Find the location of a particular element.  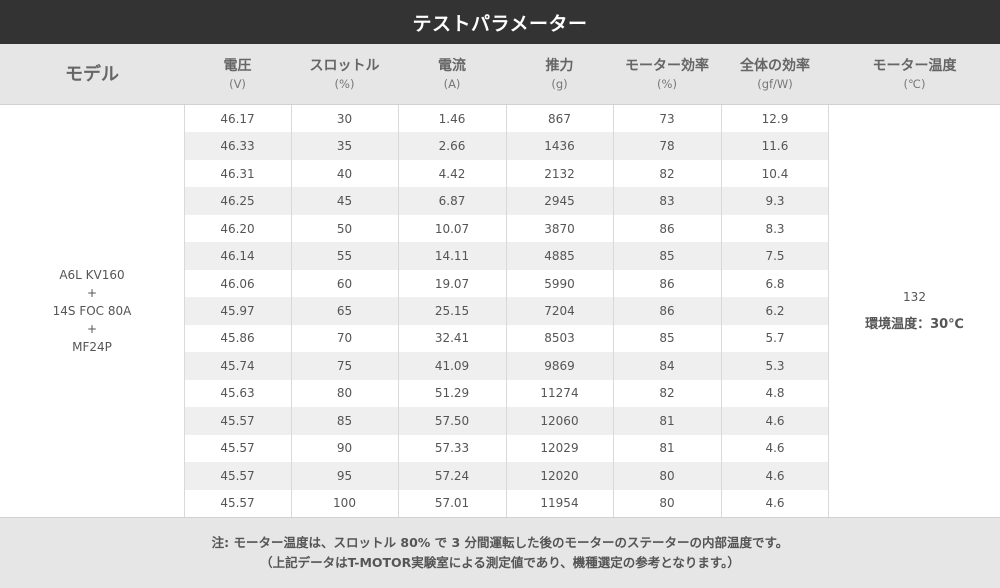

table-row: 45.57 100 57.01 11954 80 4.6 is located at coordinates (506, 503).